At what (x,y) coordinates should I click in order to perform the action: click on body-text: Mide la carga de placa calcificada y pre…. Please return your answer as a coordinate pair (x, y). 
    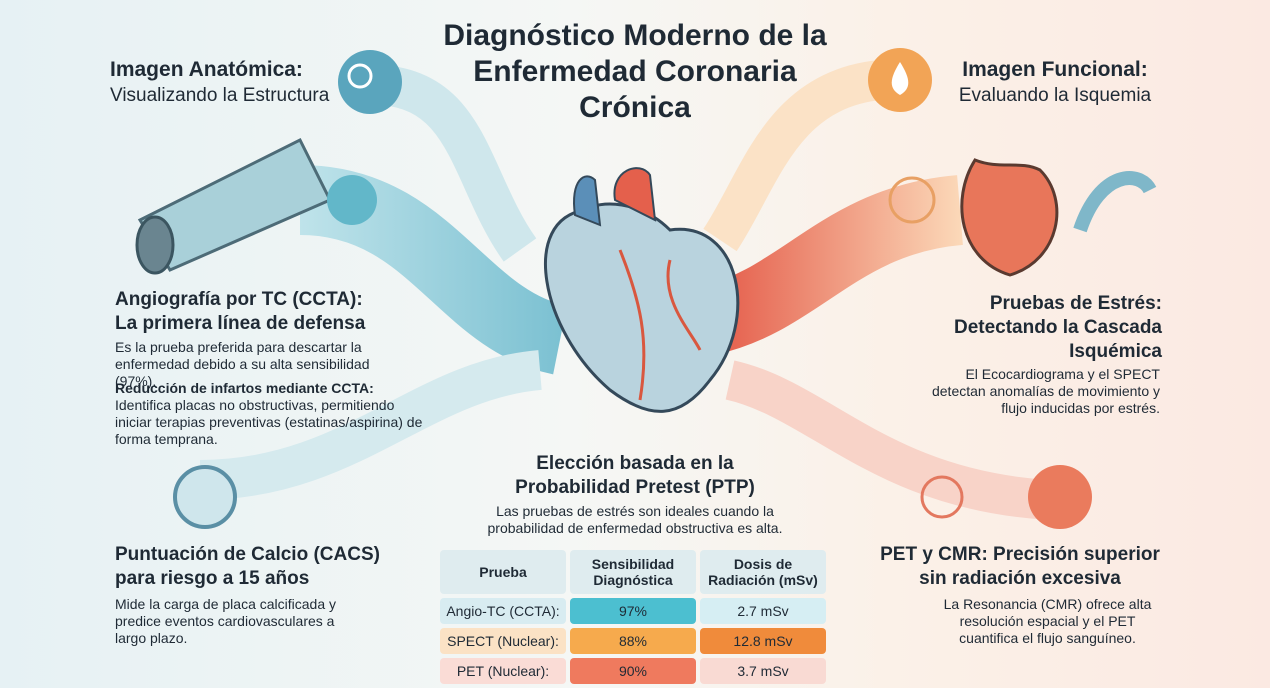
    Looking at the image, I should click on (226, 621).